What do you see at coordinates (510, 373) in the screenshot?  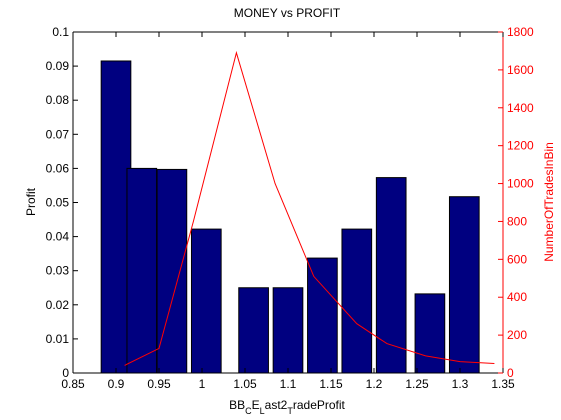 I see `y2-tick-label-0: 0` at bounding box center [510, 373].